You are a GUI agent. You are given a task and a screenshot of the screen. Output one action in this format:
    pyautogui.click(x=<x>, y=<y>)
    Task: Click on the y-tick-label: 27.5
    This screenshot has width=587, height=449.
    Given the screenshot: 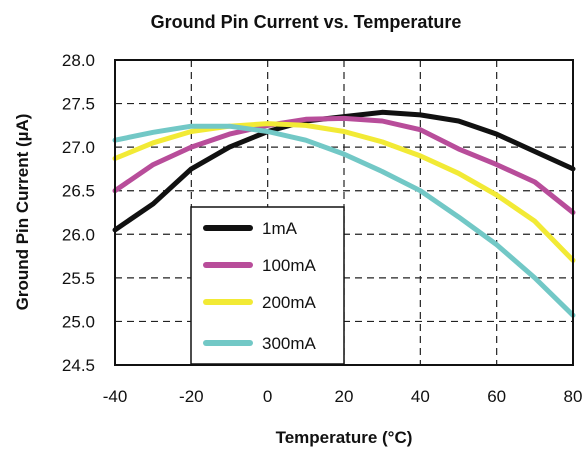 What is the action you would take?
    pyautogui.click(x=78, y=104)
    